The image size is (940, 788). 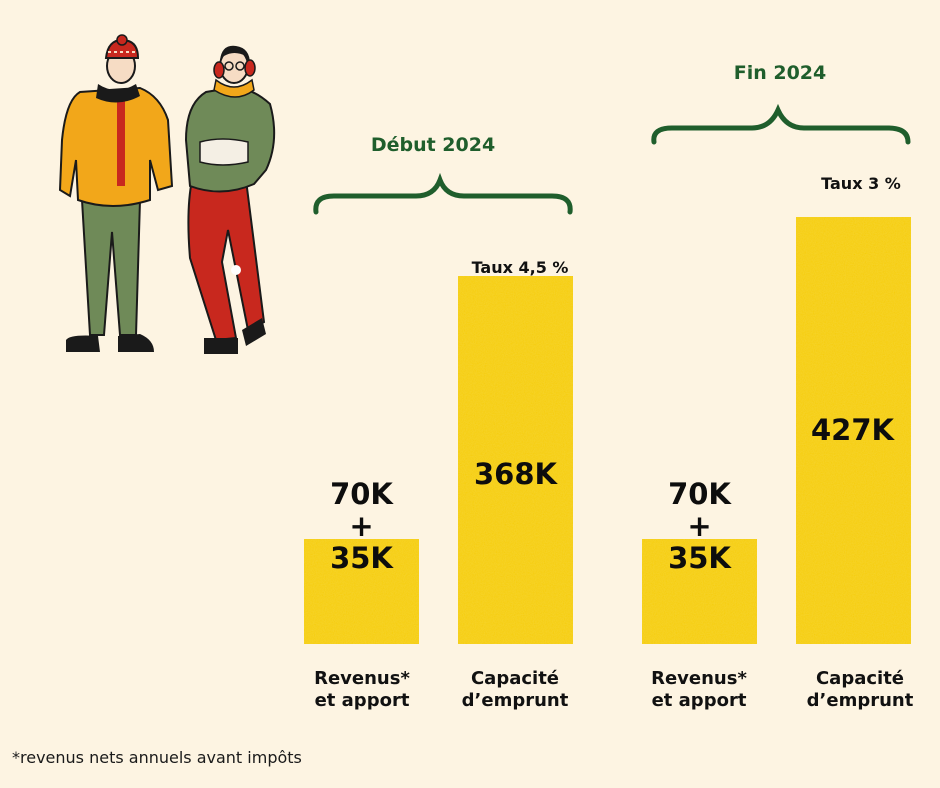 I want to click on brace-debut-2024-icon, so click(x=443, y=193).